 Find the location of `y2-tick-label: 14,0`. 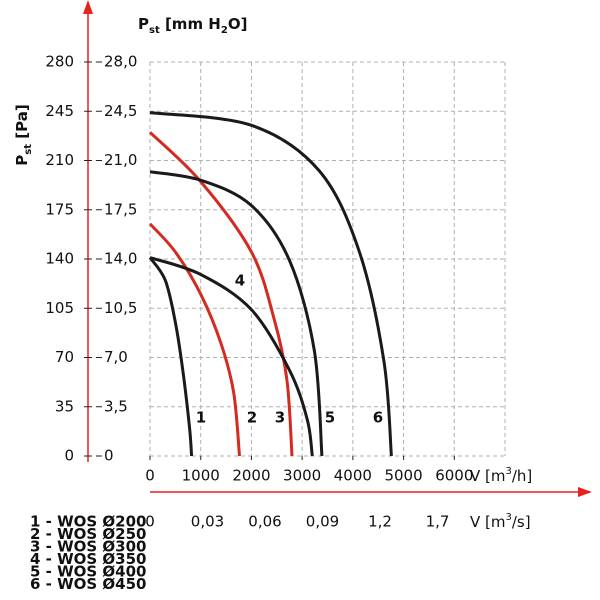

y2-tick-label: 14,0 is located at coordinates (120, 259).